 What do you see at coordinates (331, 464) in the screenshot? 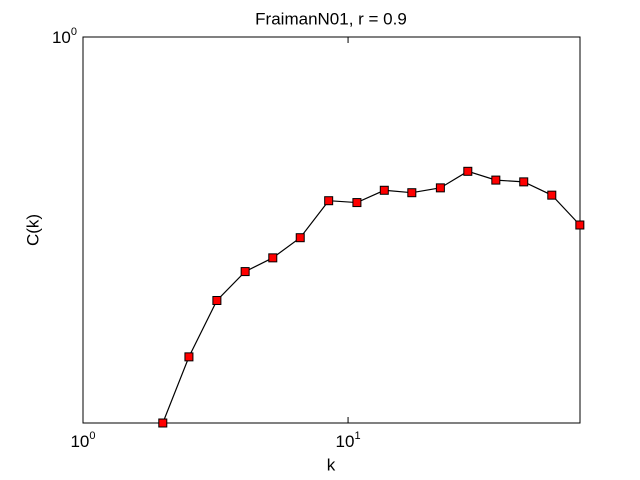
I see `x-axis-label: k` at bounding box center [331, 464].